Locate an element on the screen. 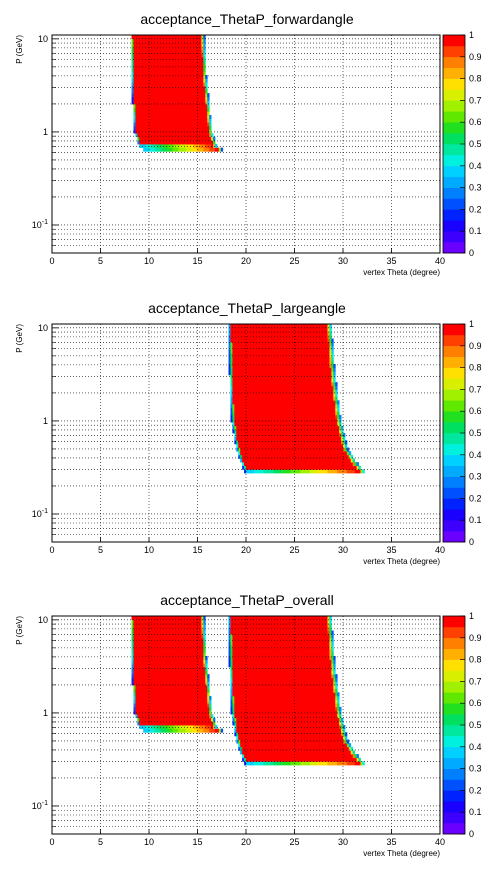 The height and width of the screenshot is (872, 496). color-bar-segment is located at coordinates (454, 95).